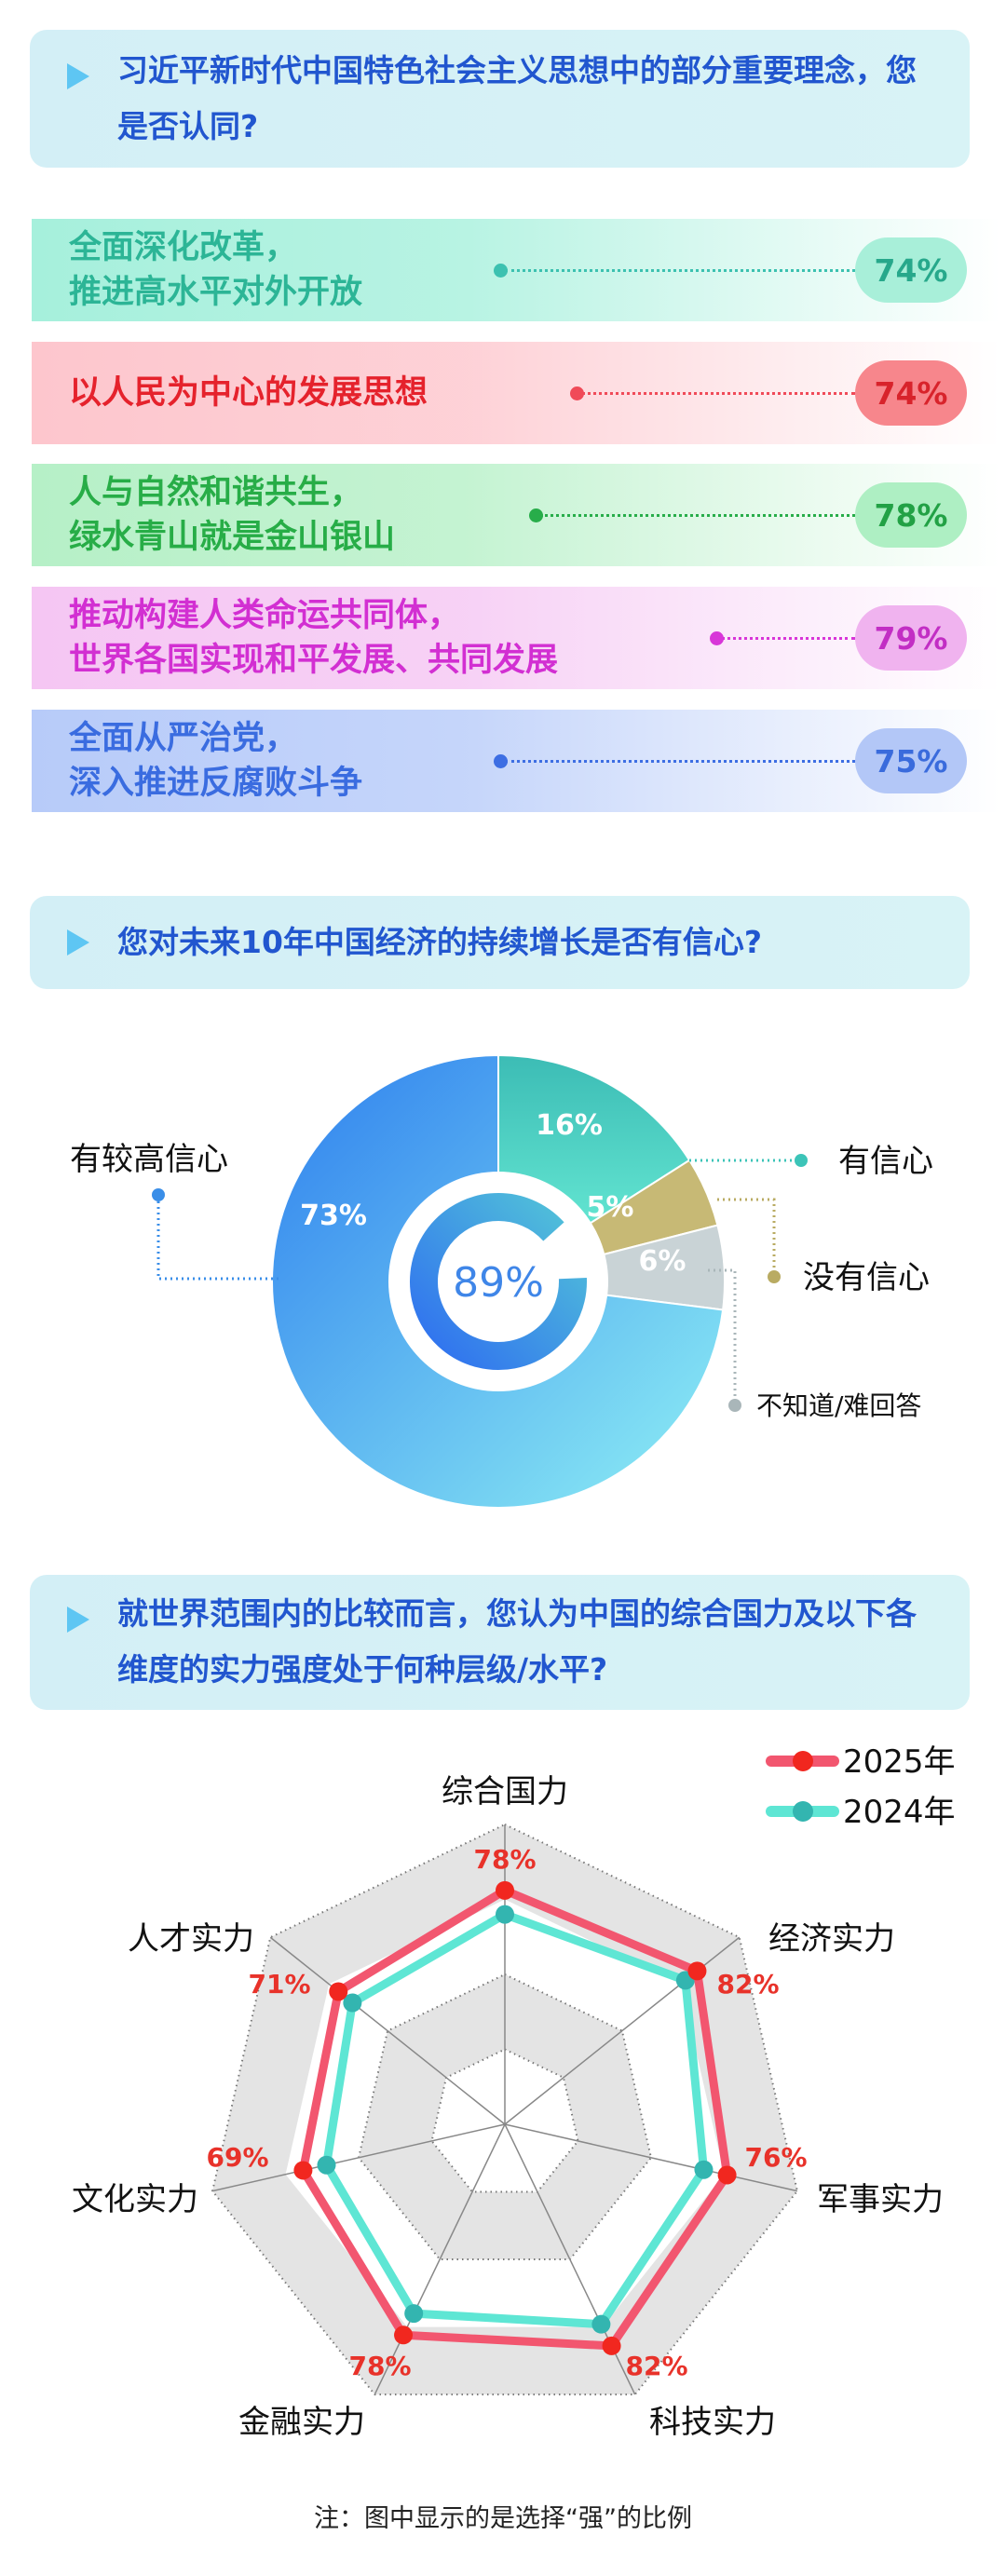 This screenshot has width=1006, height=2576. I want to click on row-label: 人与自然和谐共生， 绿水青山就是金山银山, so click(232, 515).